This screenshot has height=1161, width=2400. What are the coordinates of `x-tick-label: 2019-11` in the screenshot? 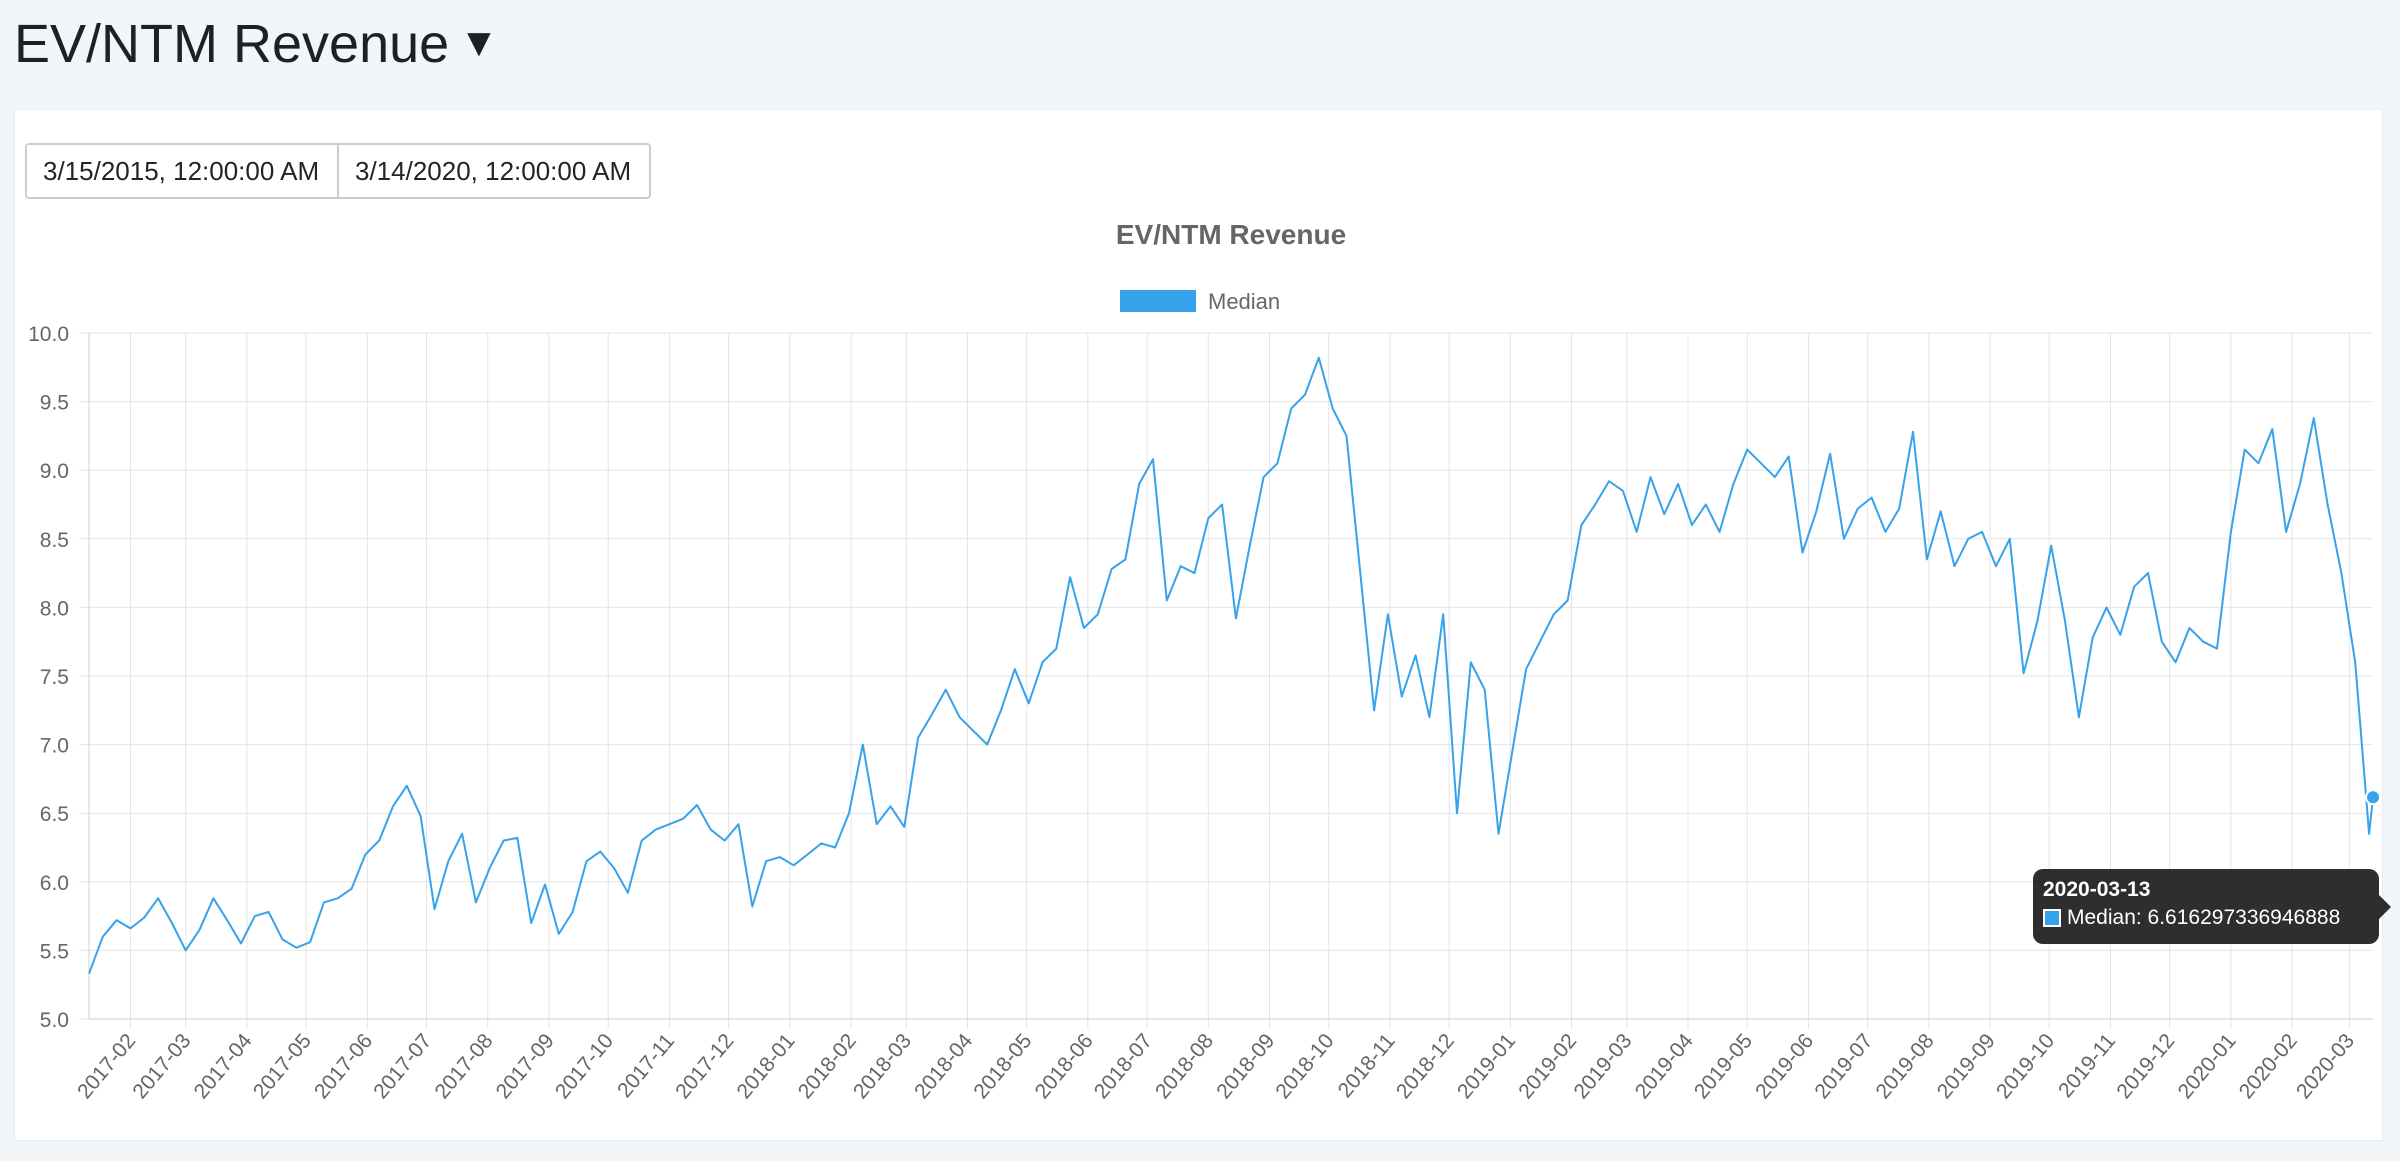 It's located at (2087, 1065).